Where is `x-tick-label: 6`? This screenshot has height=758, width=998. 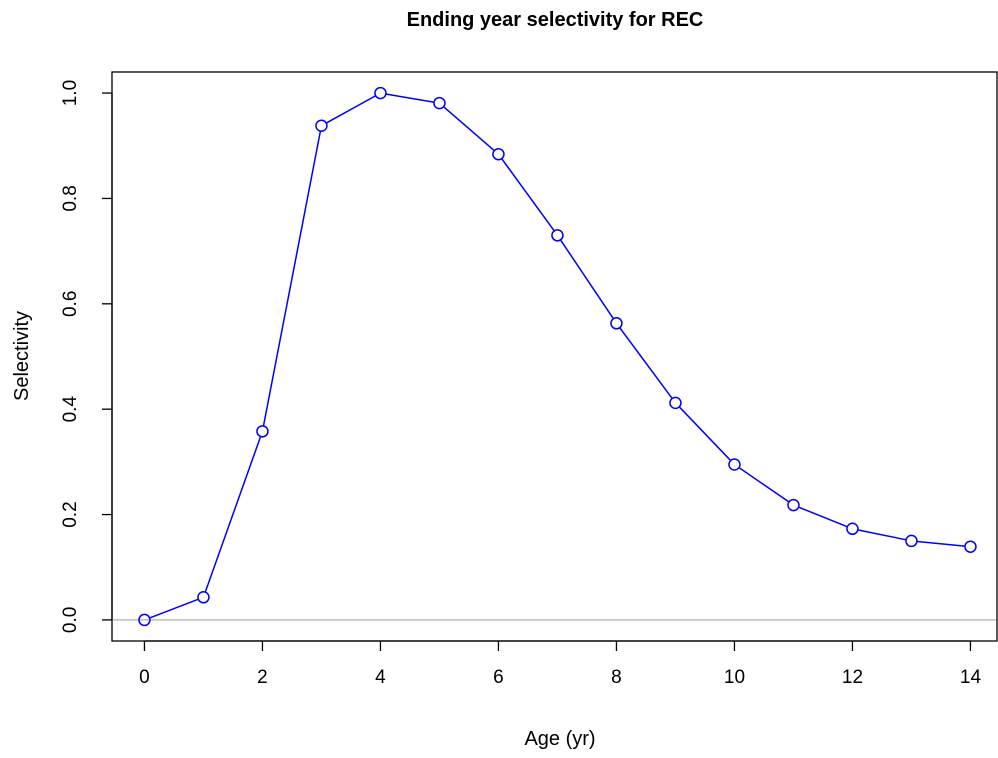 x-tick-label: 6 is located at coordinates (498, 677).